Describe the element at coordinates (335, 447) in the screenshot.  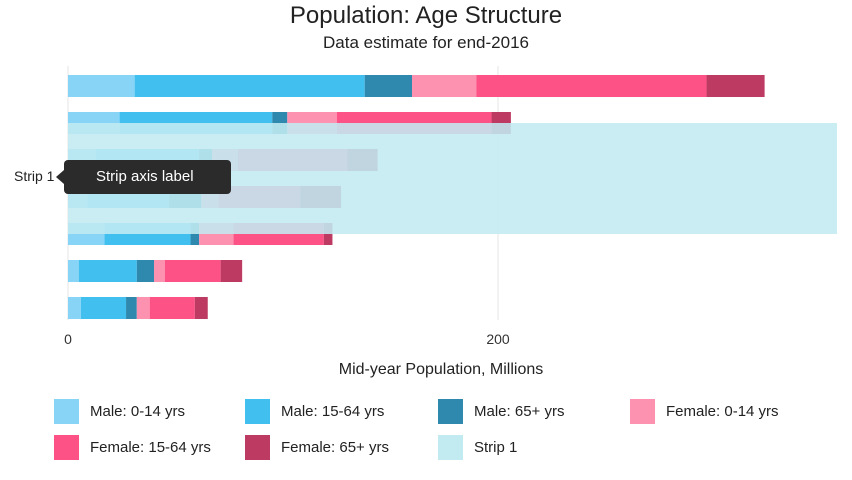
I see `legend-label: Female: 65+ yrs` at that location.